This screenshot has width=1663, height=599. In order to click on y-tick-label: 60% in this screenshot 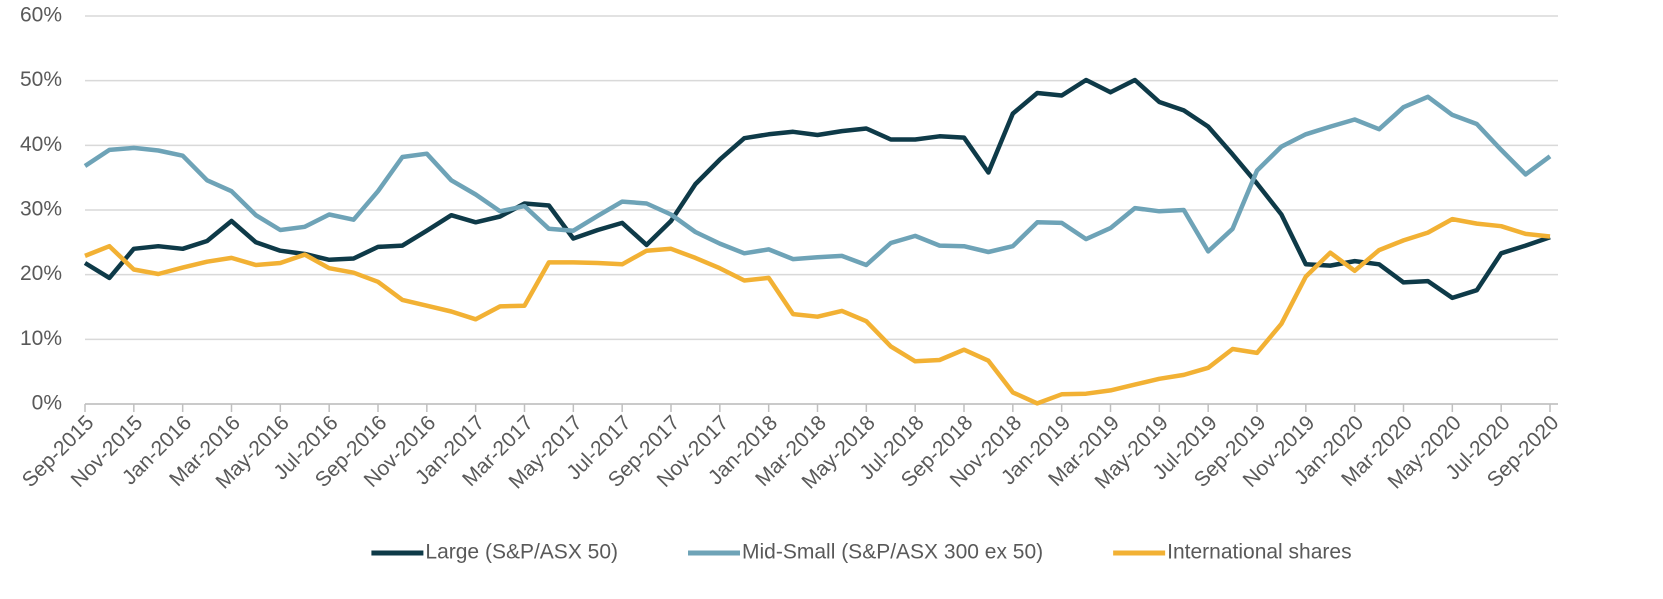, I will do `click(41, 15)`.